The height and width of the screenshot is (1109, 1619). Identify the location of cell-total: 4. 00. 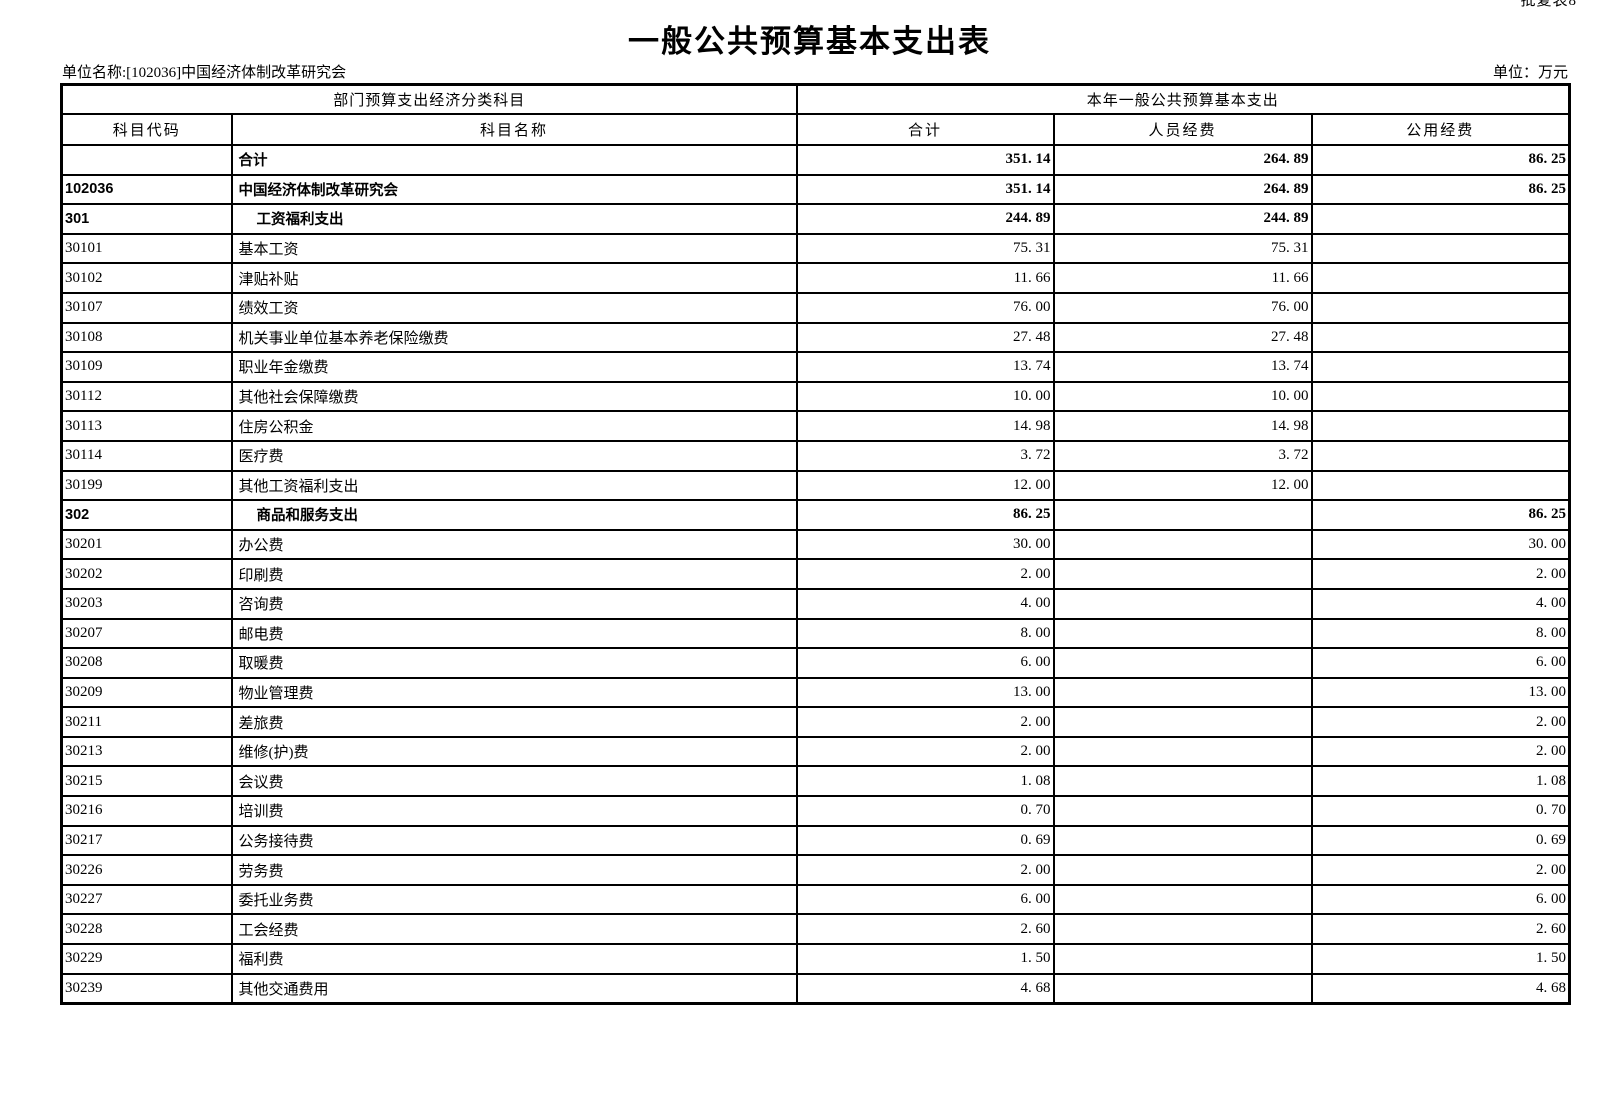
(925, 603).